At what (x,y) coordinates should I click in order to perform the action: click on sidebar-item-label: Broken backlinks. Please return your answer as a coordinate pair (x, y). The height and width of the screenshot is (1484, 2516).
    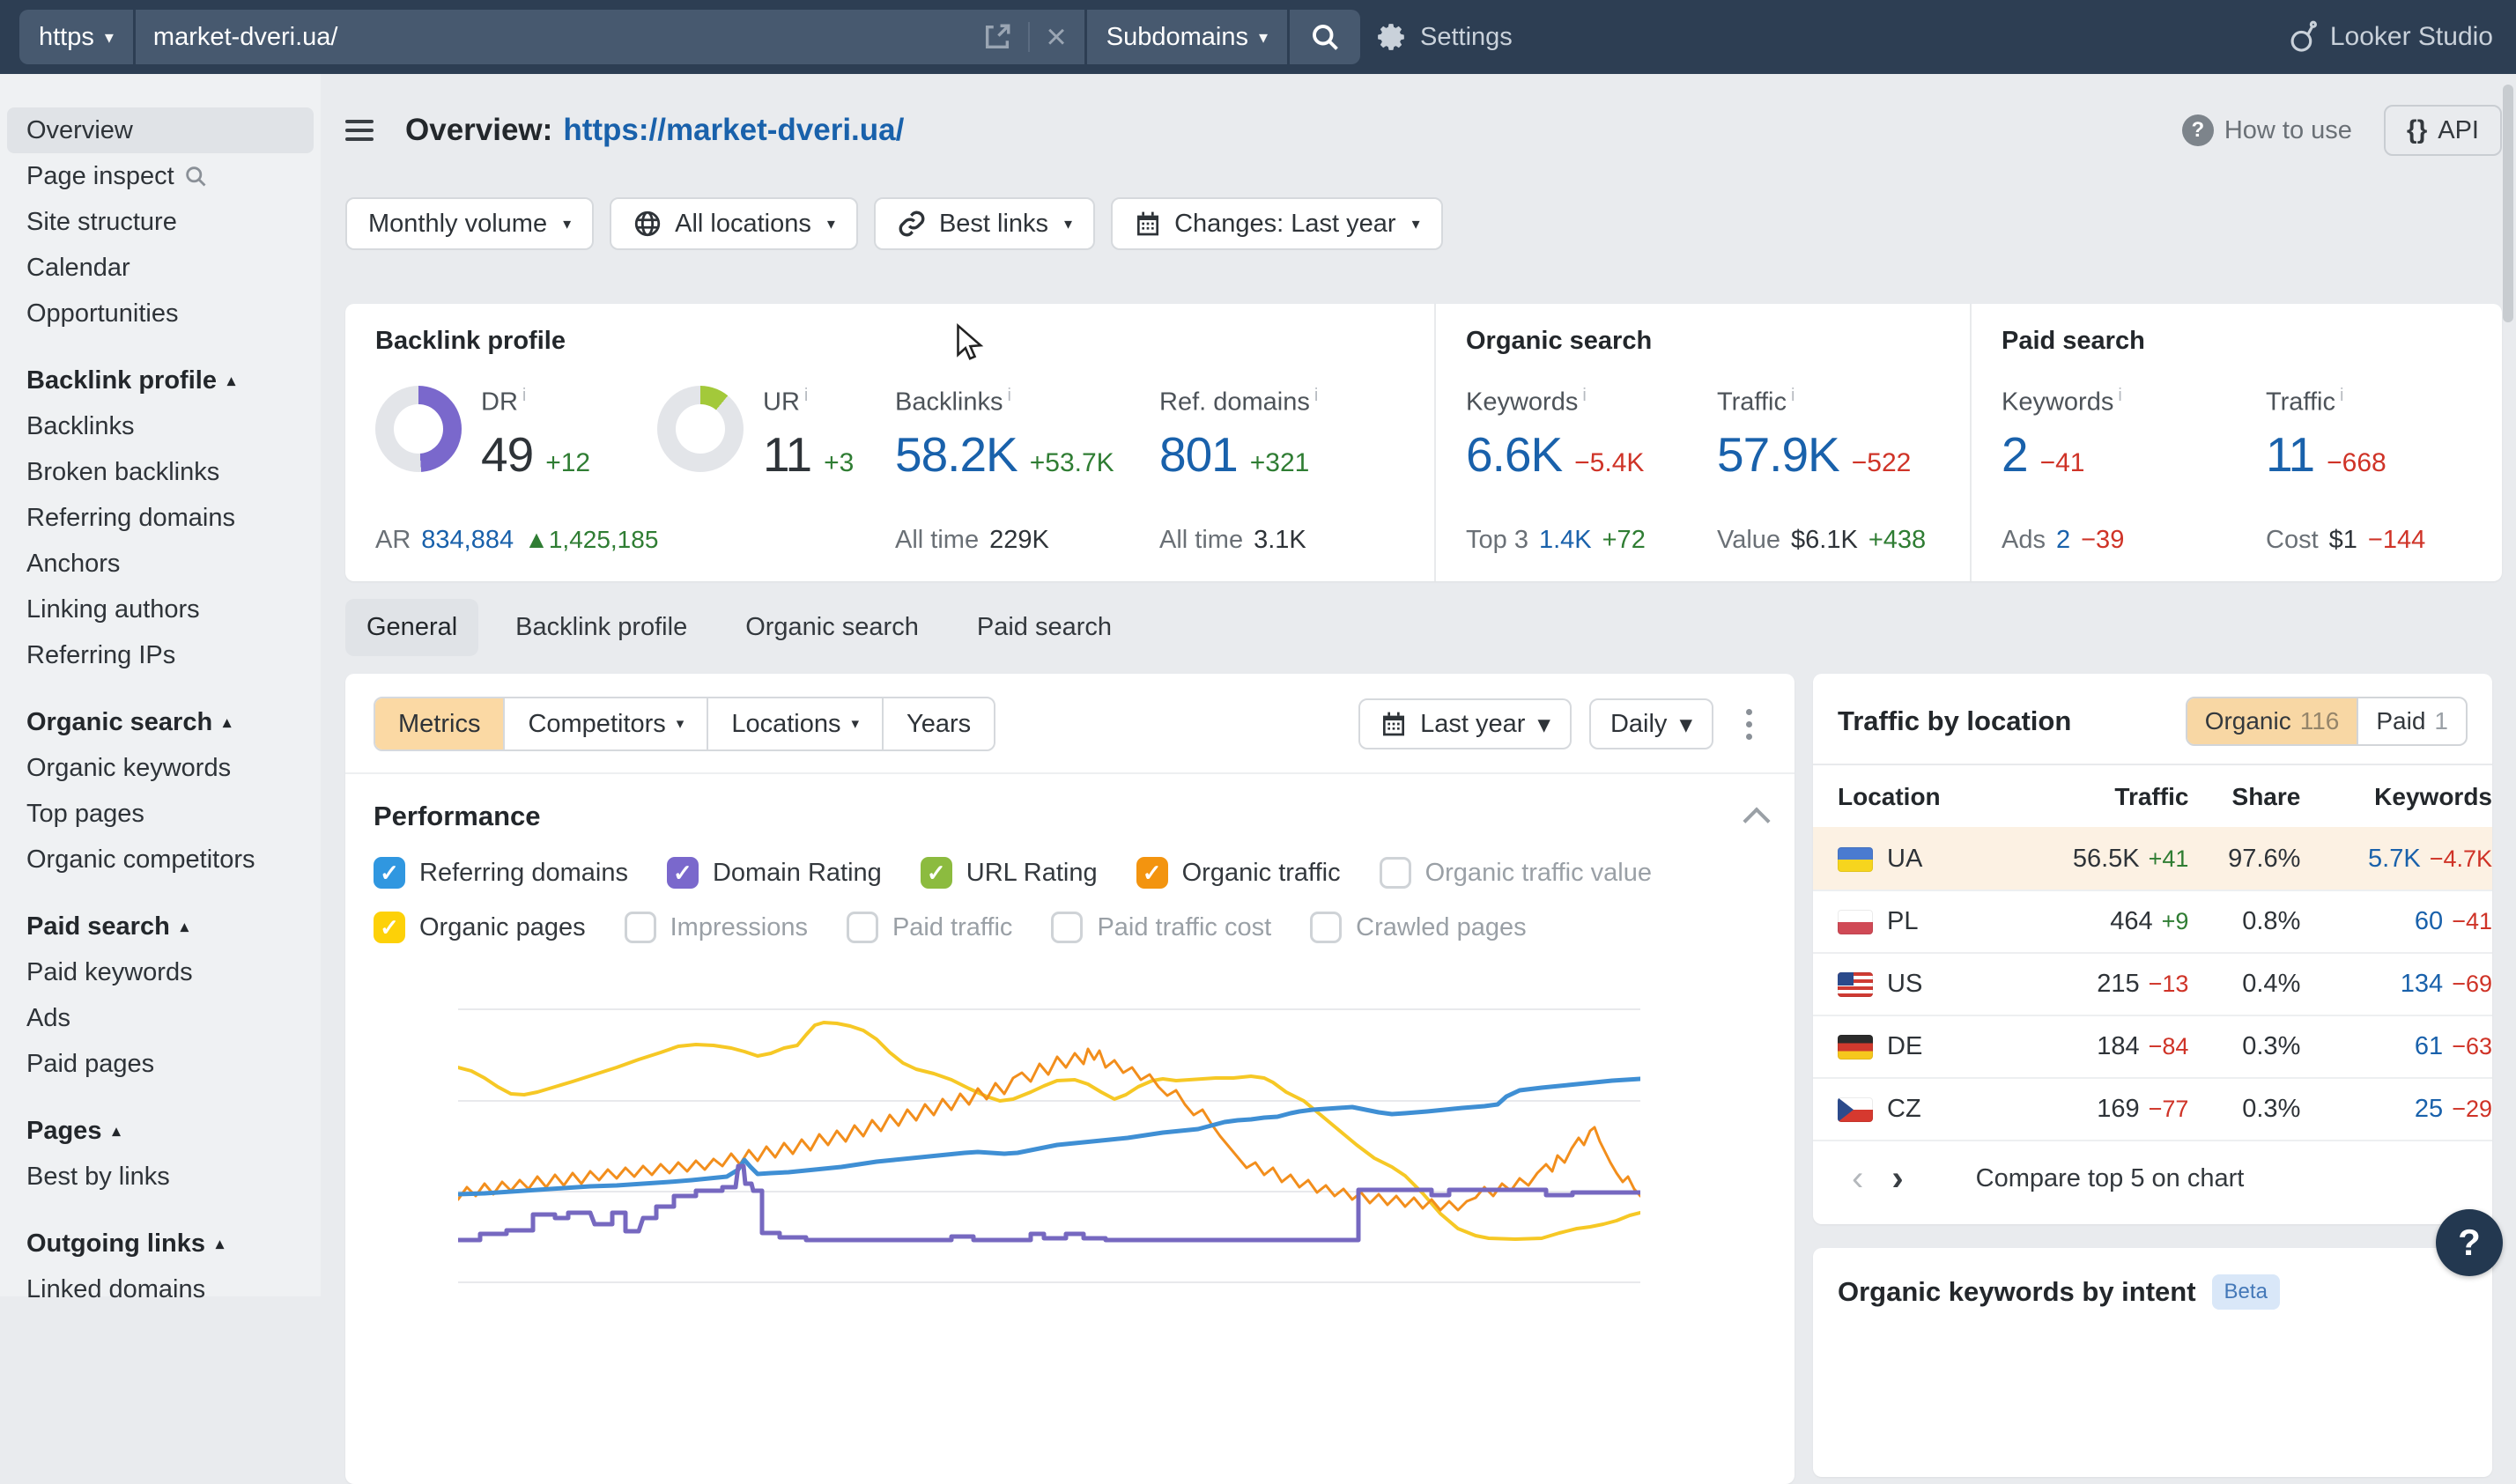
    Looking at the image, I should click on (122, 472).